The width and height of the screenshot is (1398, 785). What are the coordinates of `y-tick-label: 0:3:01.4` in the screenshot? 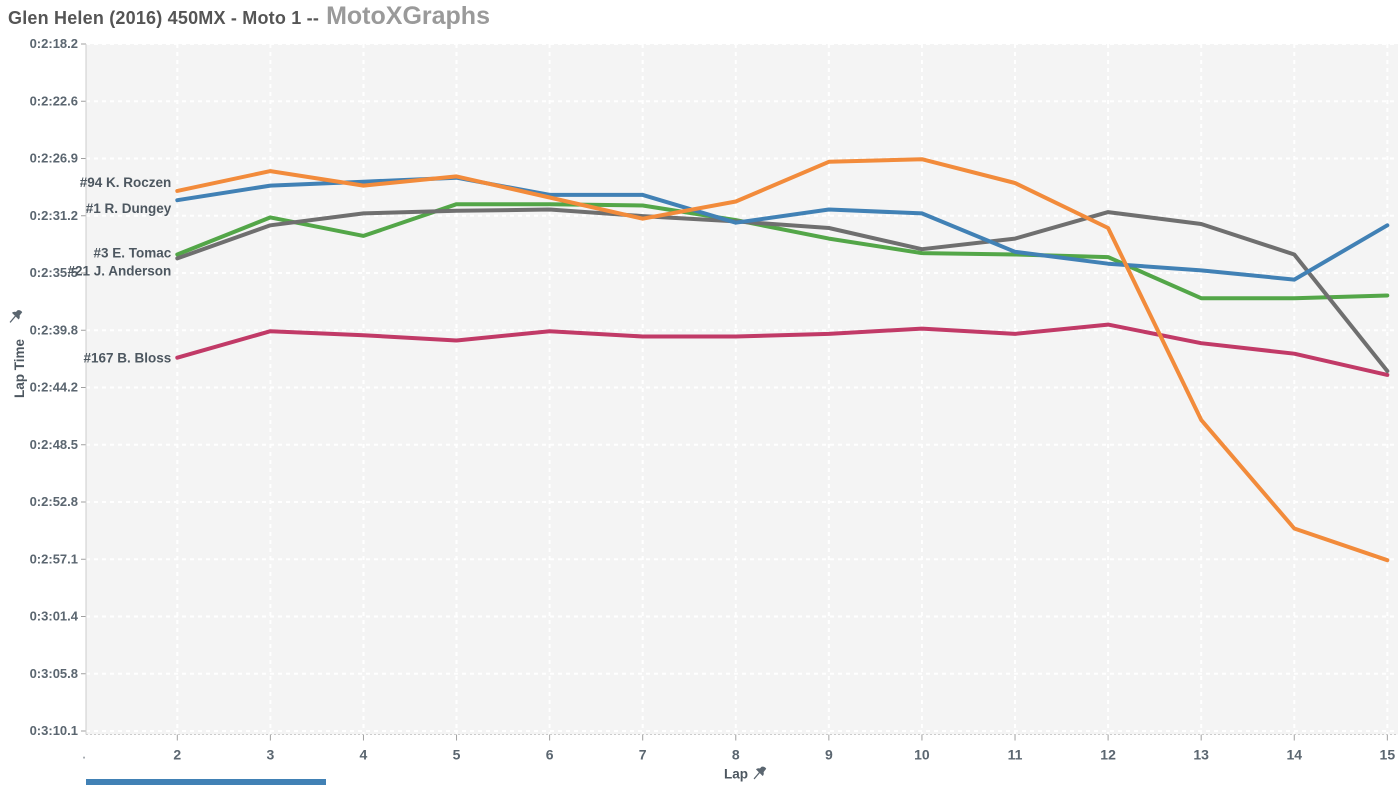 It's located at (54, 616).